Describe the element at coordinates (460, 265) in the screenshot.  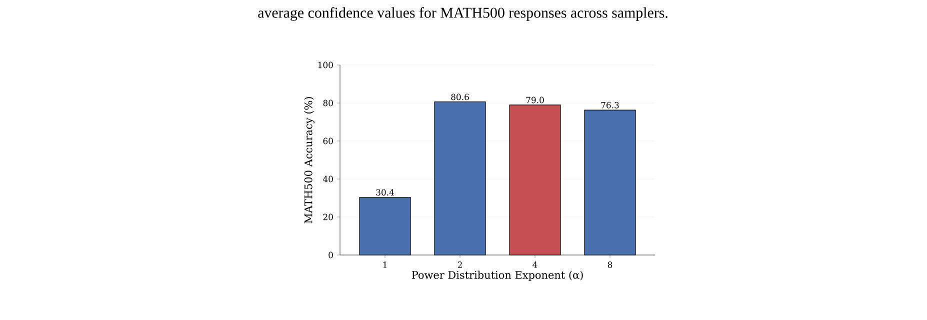
I see `x-tick-label: 2` at that location.